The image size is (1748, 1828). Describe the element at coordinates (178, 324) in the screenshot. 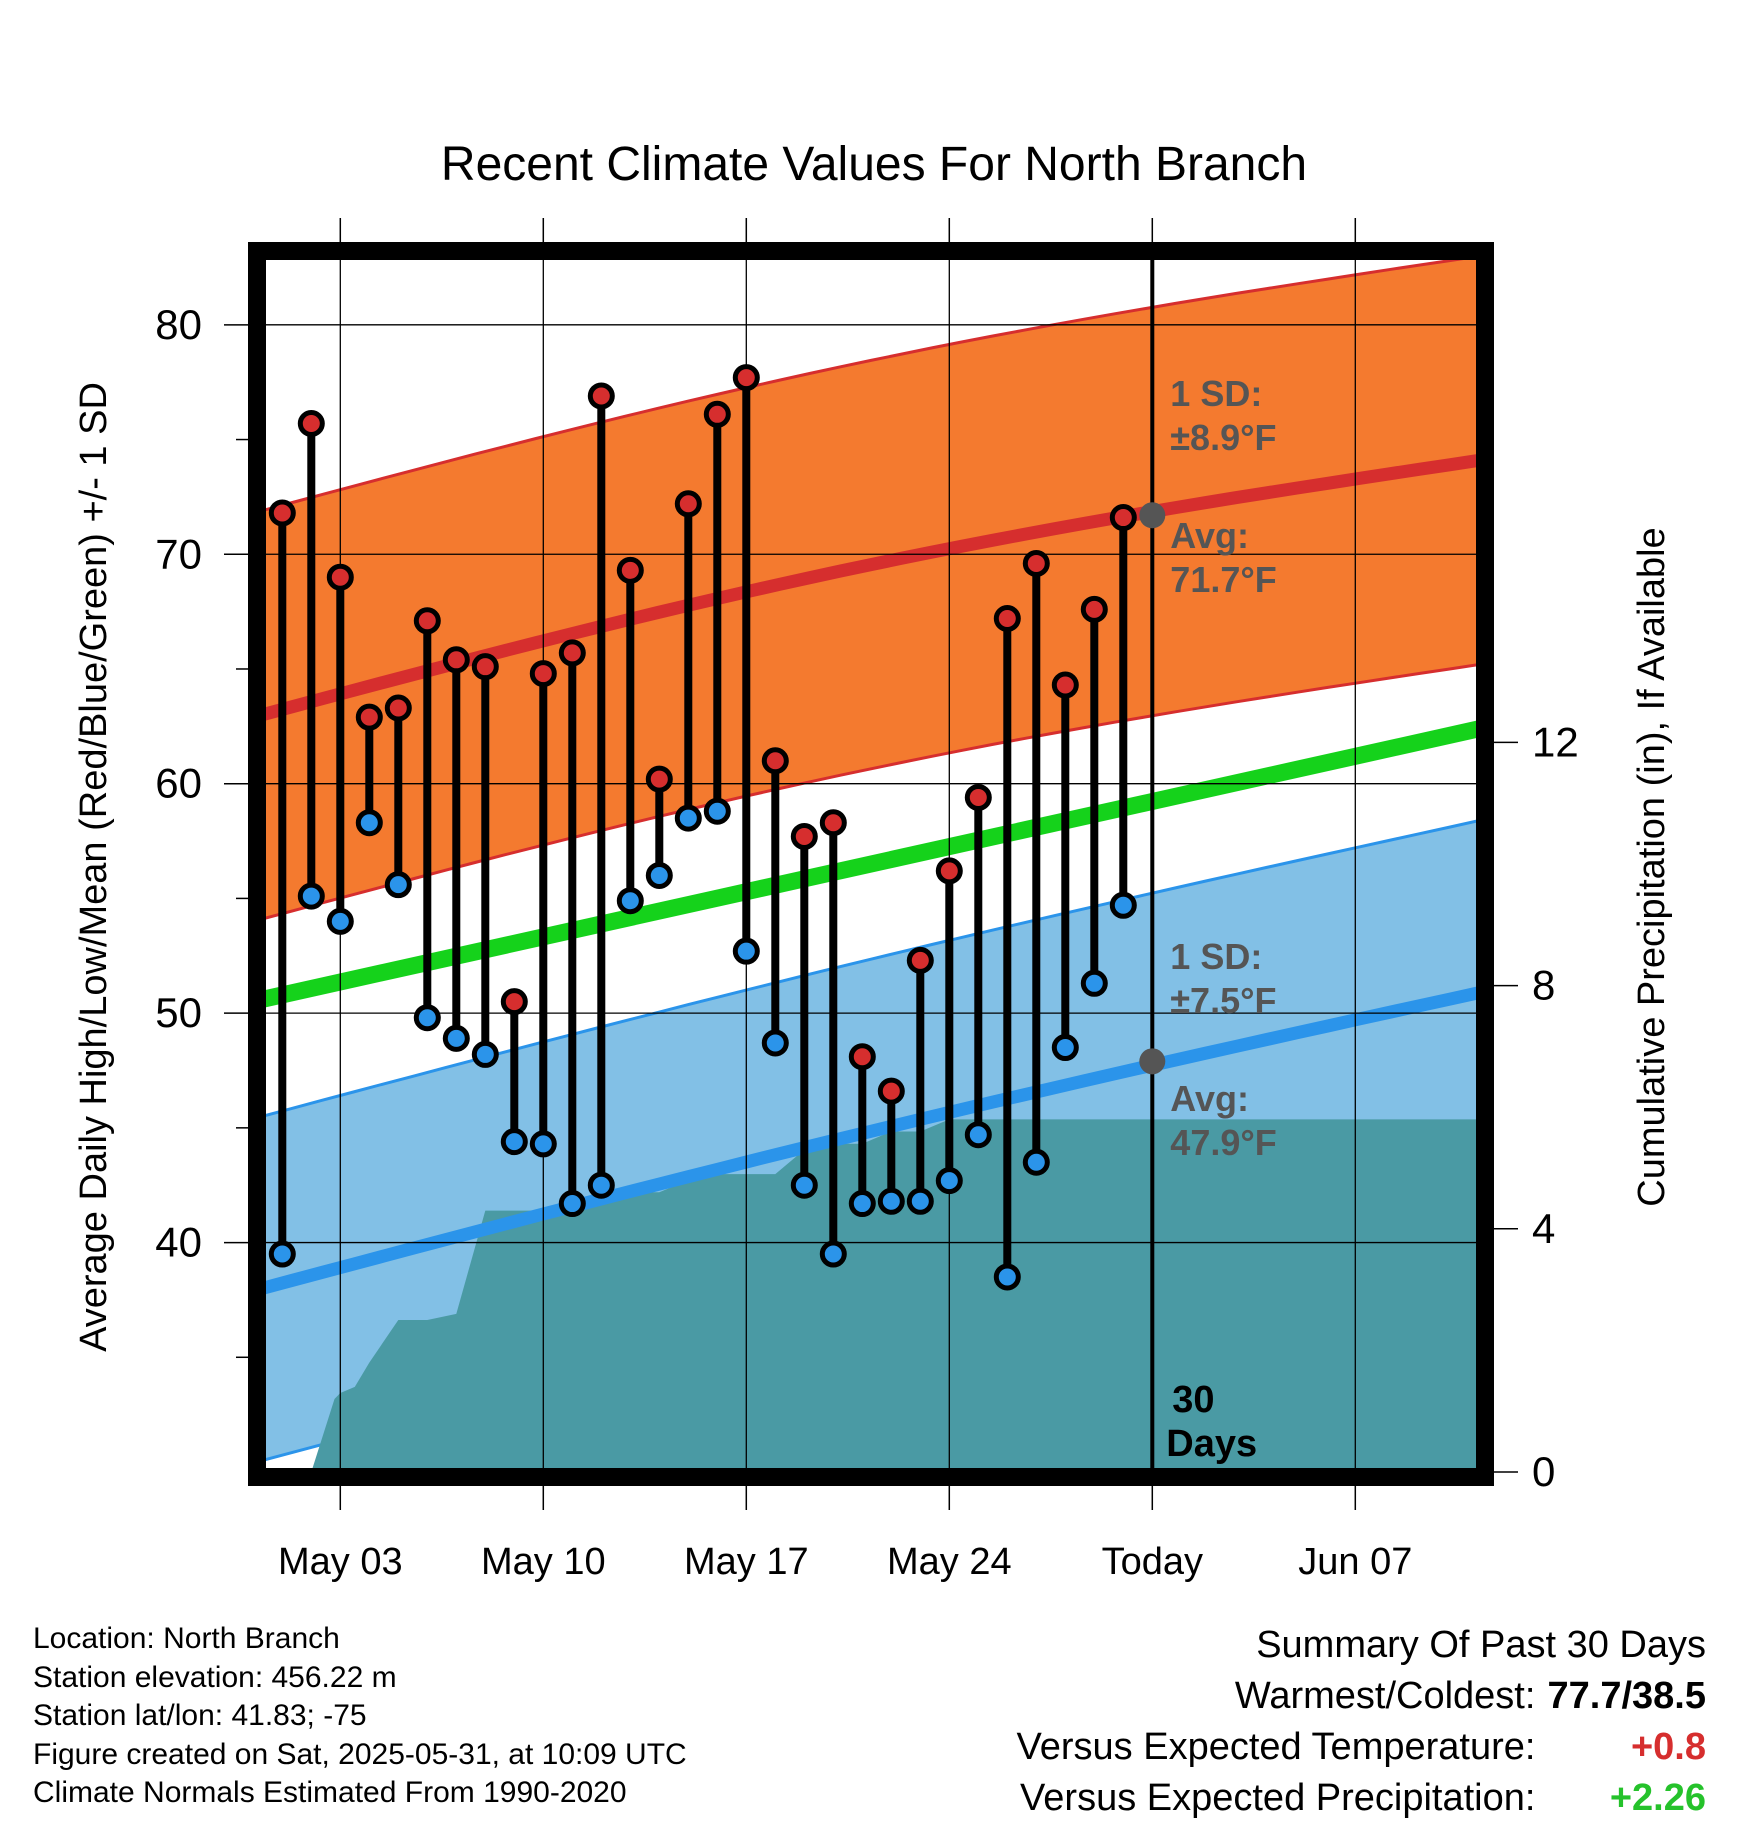

I see `y-tick-label: 80` at that location.